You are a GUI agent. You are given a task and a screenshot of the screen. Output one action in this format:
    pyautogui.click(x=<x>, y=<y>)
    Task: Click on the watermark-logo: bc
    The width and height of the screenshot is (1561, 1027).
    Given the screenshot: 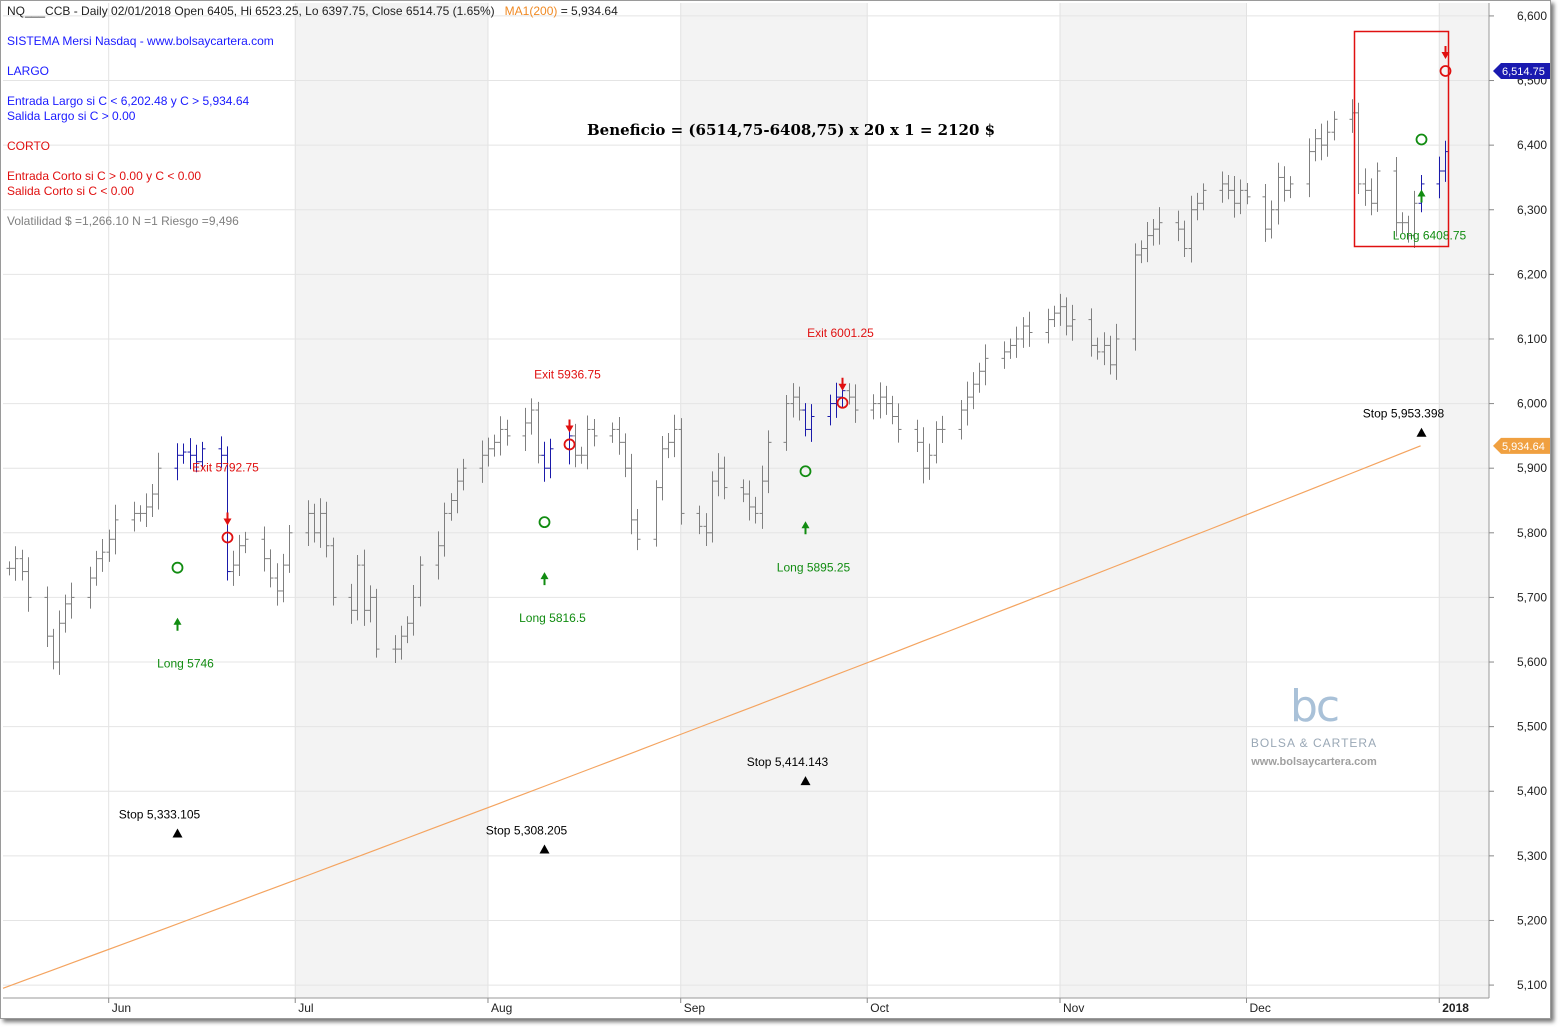 What is the action you would take?
    pyautogui.click(x=1314, y=706)
    